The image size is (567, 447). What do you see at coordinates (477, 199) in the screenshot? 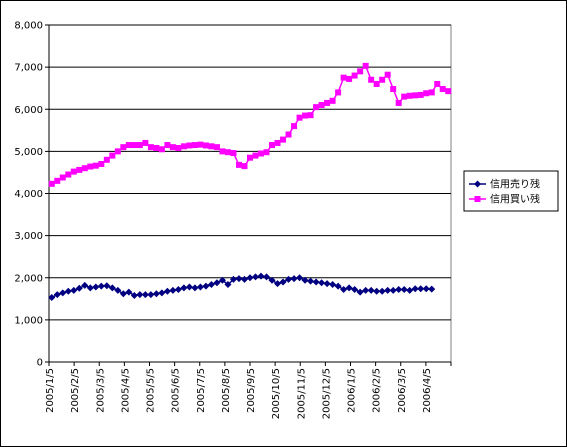
I see `legend-marker` at bounding box center [477, 199].